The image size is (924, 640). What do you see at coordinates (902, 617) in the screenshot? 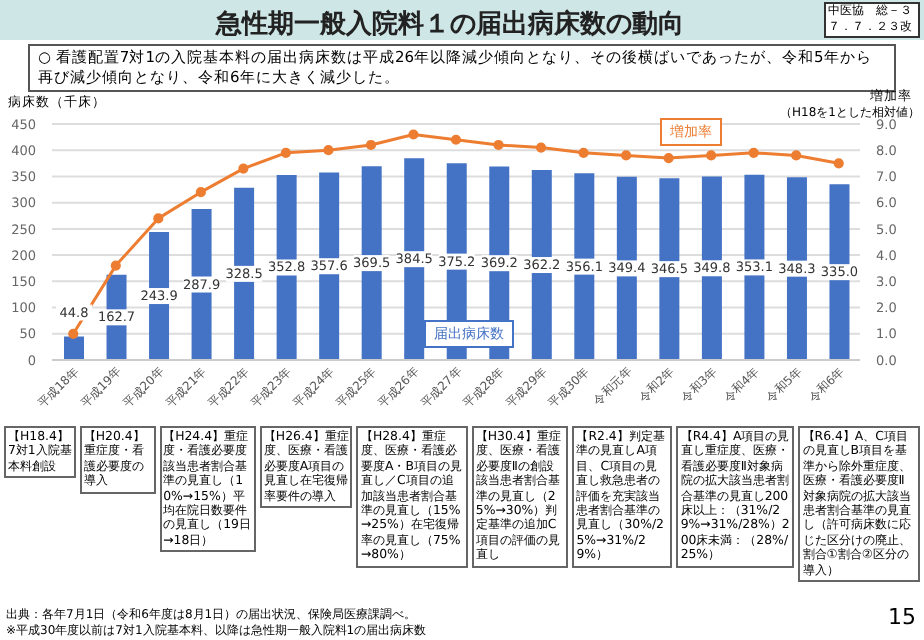
I see `text: 15` at bounding box center [902, 617].